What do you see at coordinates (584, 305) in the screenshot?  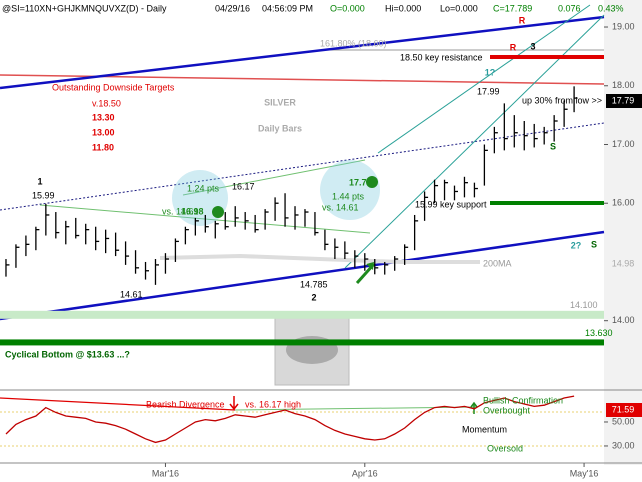 I see `level-label: 14.100` at bounding box center [584, 305].